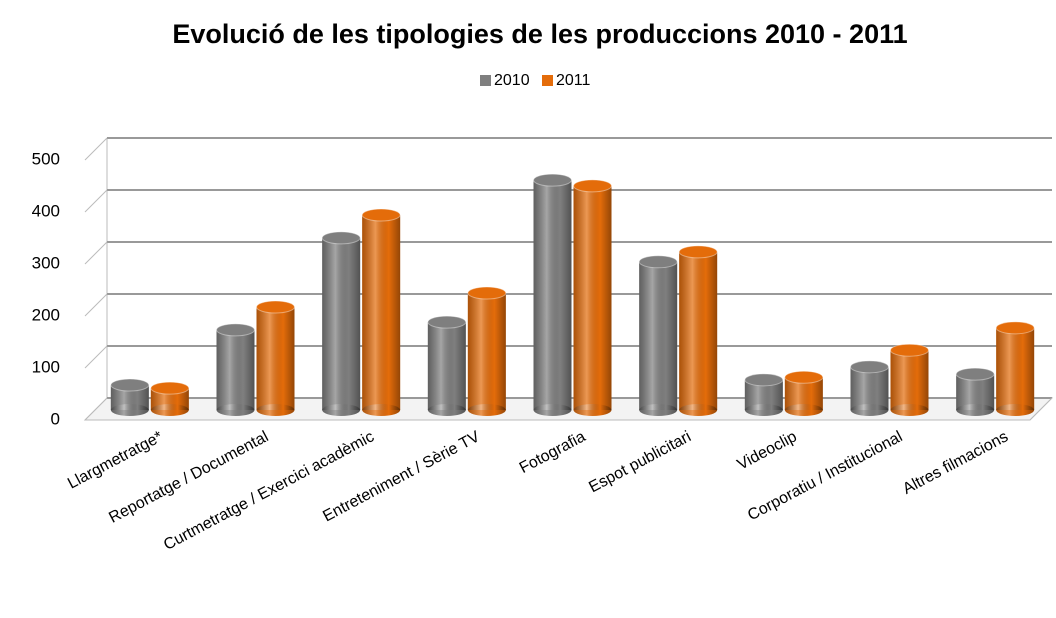  I want to click on y-tick-label: 500, so click(46, 158).